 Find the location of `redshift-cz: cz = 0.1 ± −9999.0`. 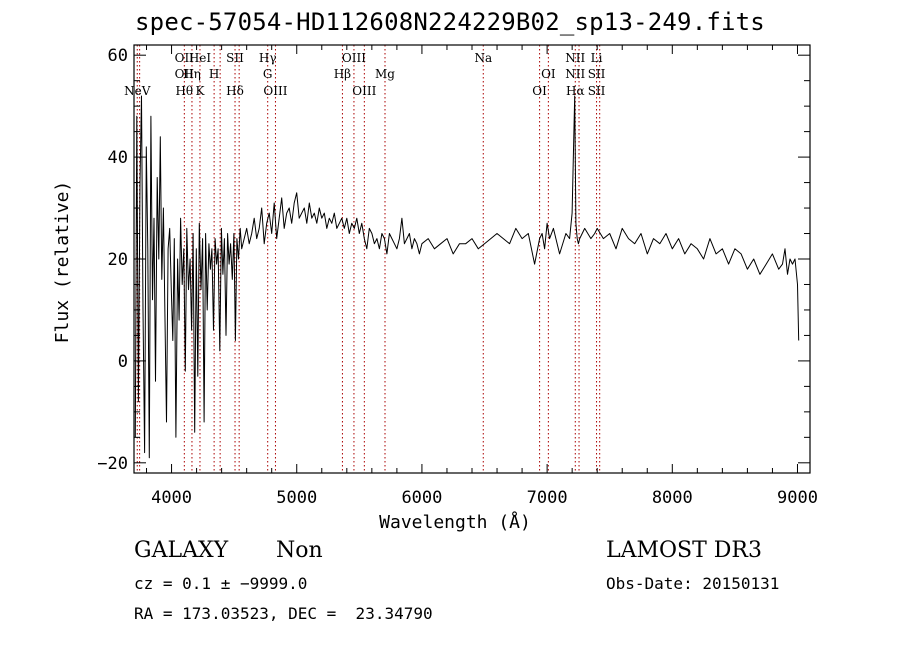

redshift-cz: cz = 0.1 ± −9999.0 is located at coordinates (221, 583).